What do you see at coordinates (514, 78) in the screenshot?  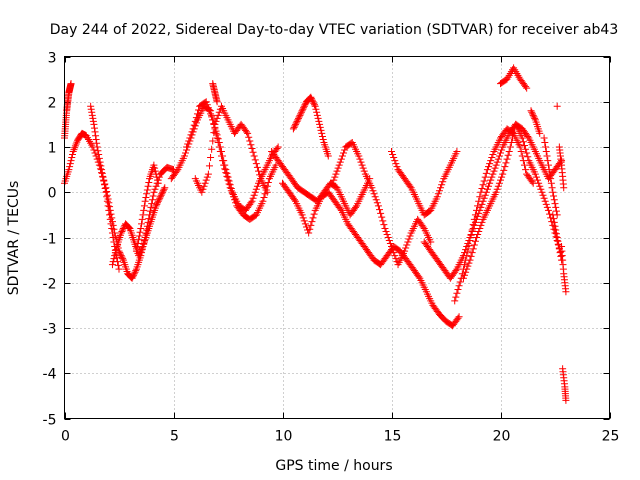 I see `series-track-r` at bounding box center [514, 78].